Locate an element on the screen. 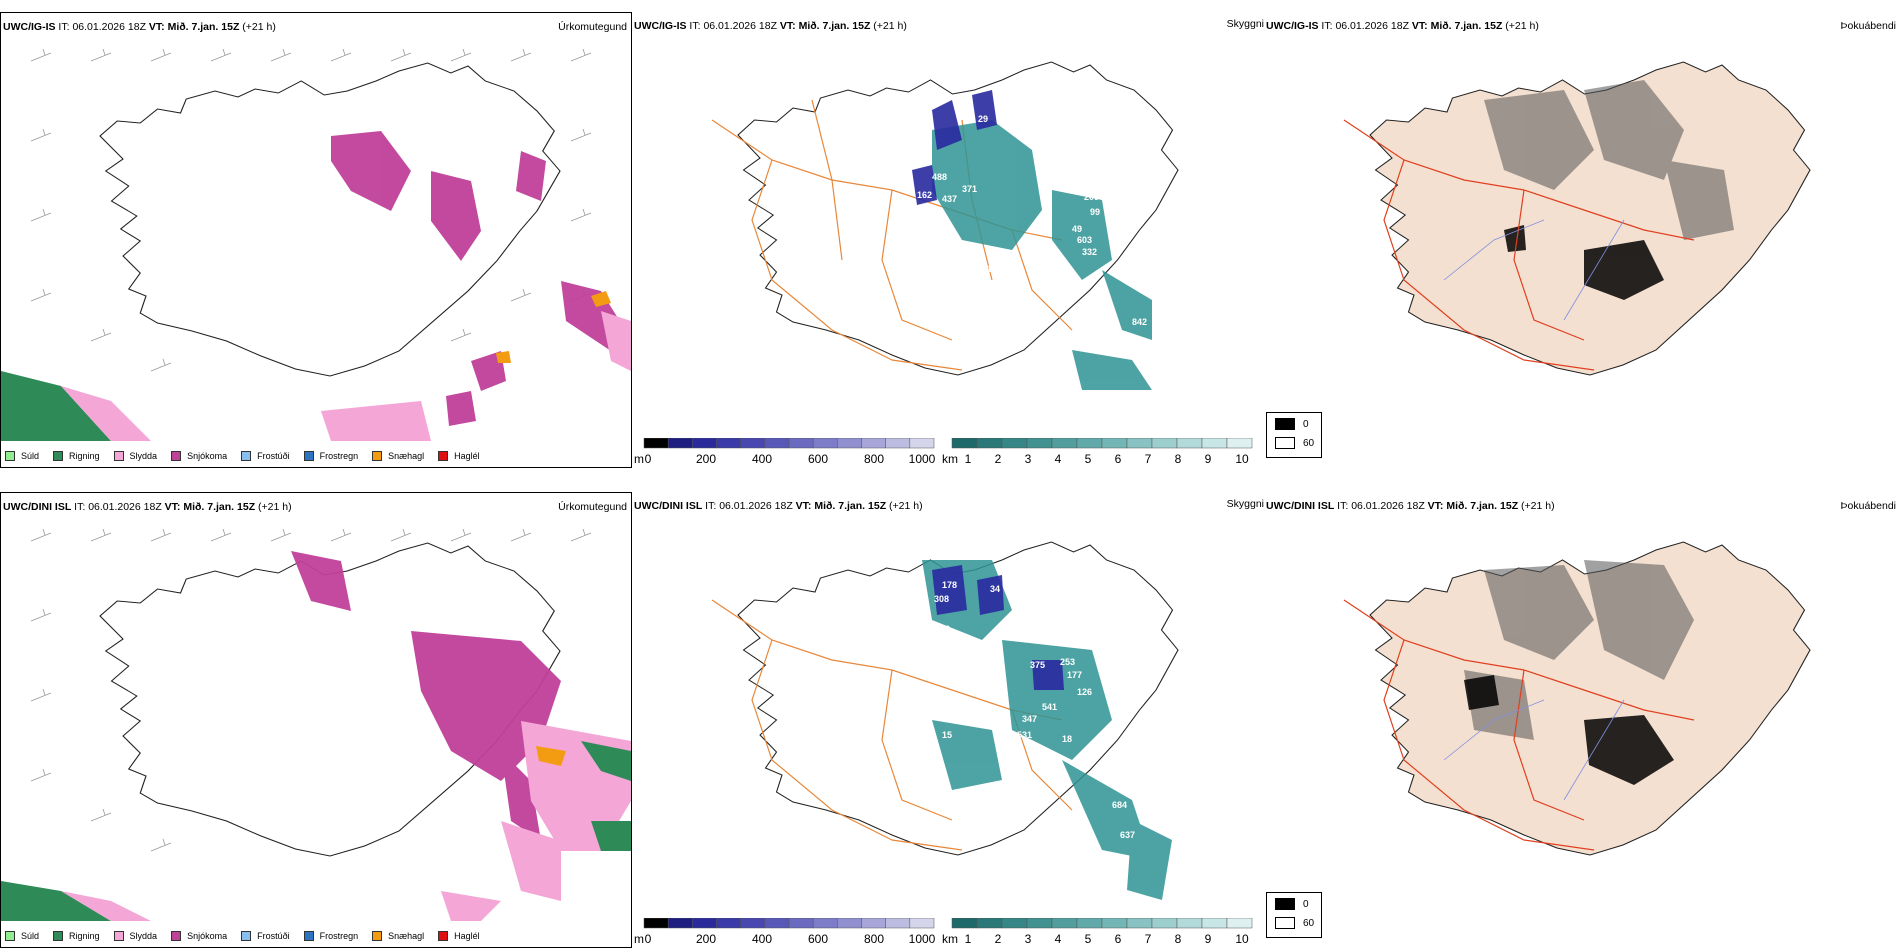  svg-text: 531 is located at coordinates (1024, 735).